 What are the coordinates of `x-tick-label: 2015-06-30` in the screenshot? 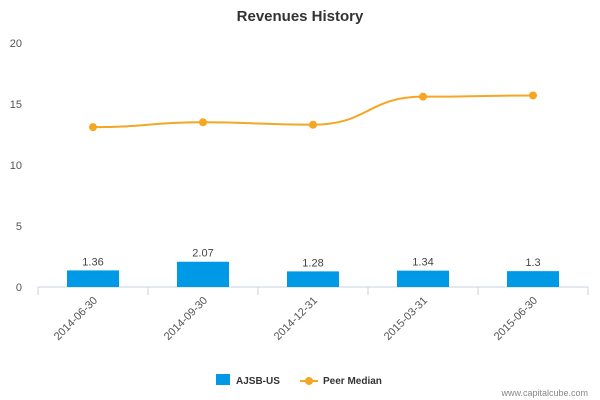 It's located at (516, 319).